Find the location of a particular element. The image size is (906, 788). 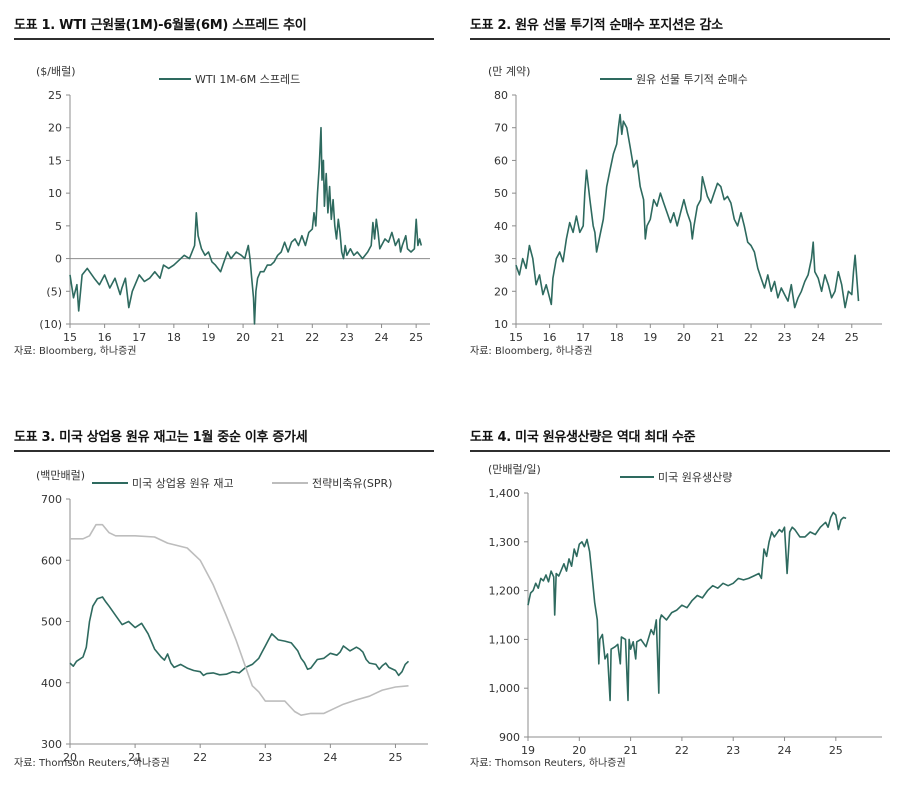

y-unit-label: (만 계약) is located at coordinates (509, 71).